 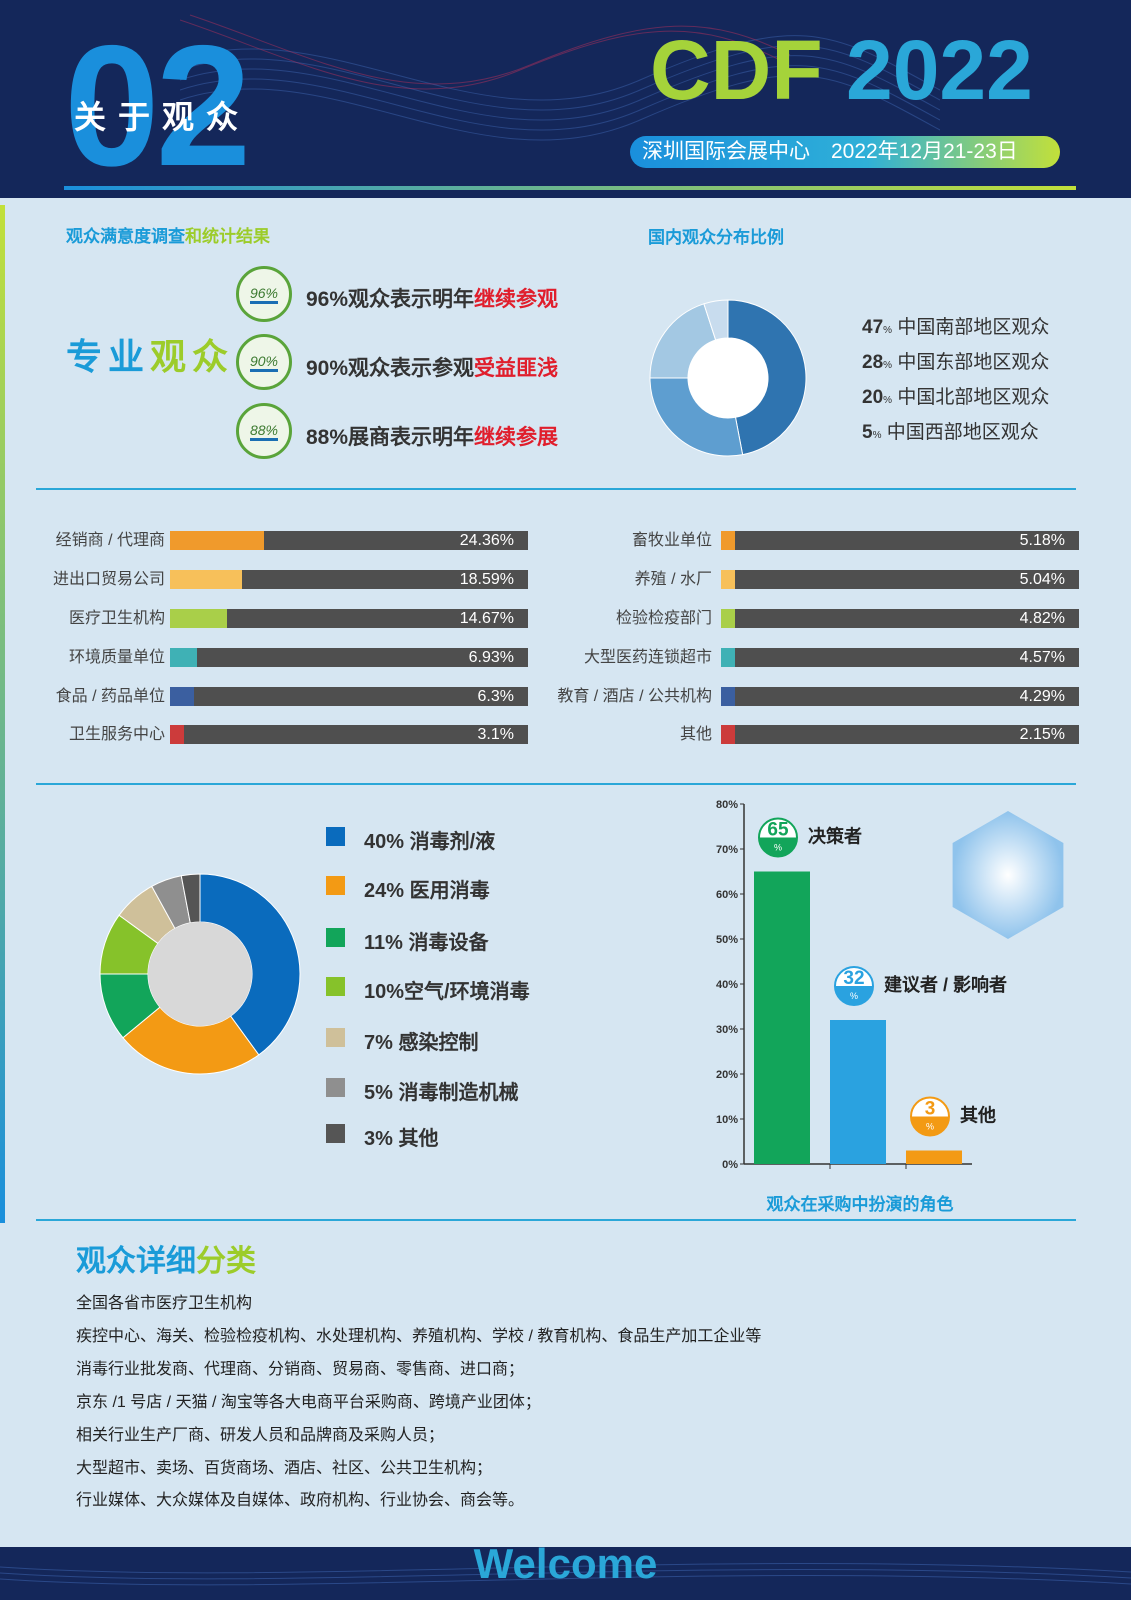 What do you see at coordinates (835, 836) in the screenshot?
I see `role-category-label: 决策者` at bounding box center [835, 836].